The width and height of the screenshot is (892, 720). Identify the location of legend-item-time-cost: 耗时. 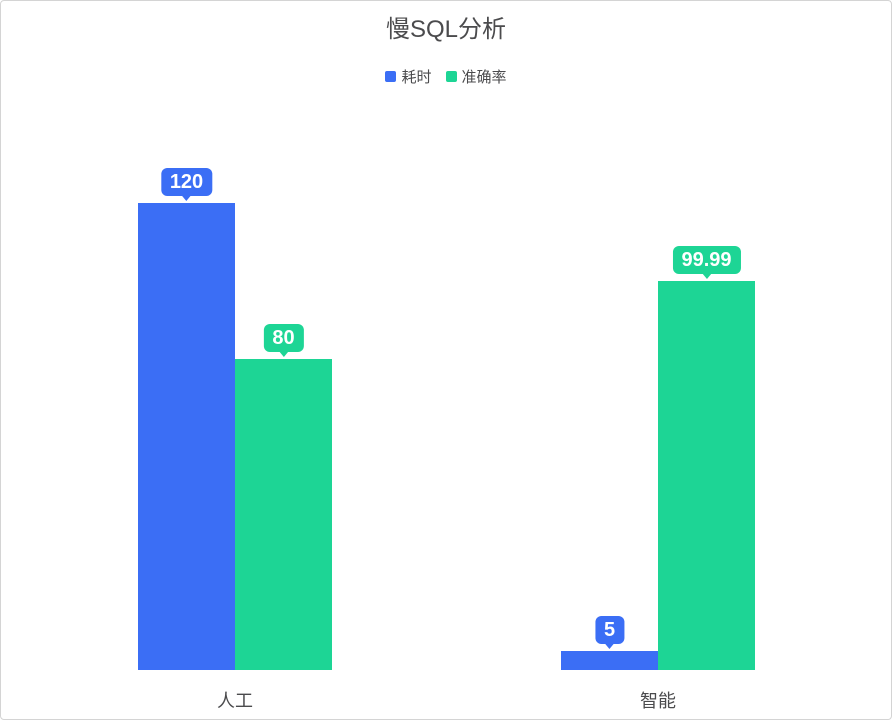
(408, 76).